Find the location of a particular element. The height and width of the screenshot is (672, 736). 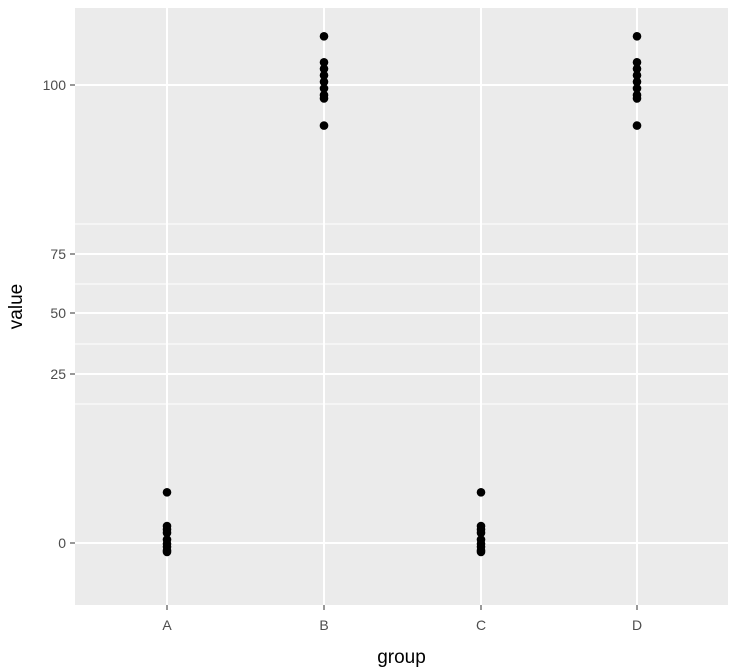

x-tick-label-A: A is located at coordinates (167, 625).